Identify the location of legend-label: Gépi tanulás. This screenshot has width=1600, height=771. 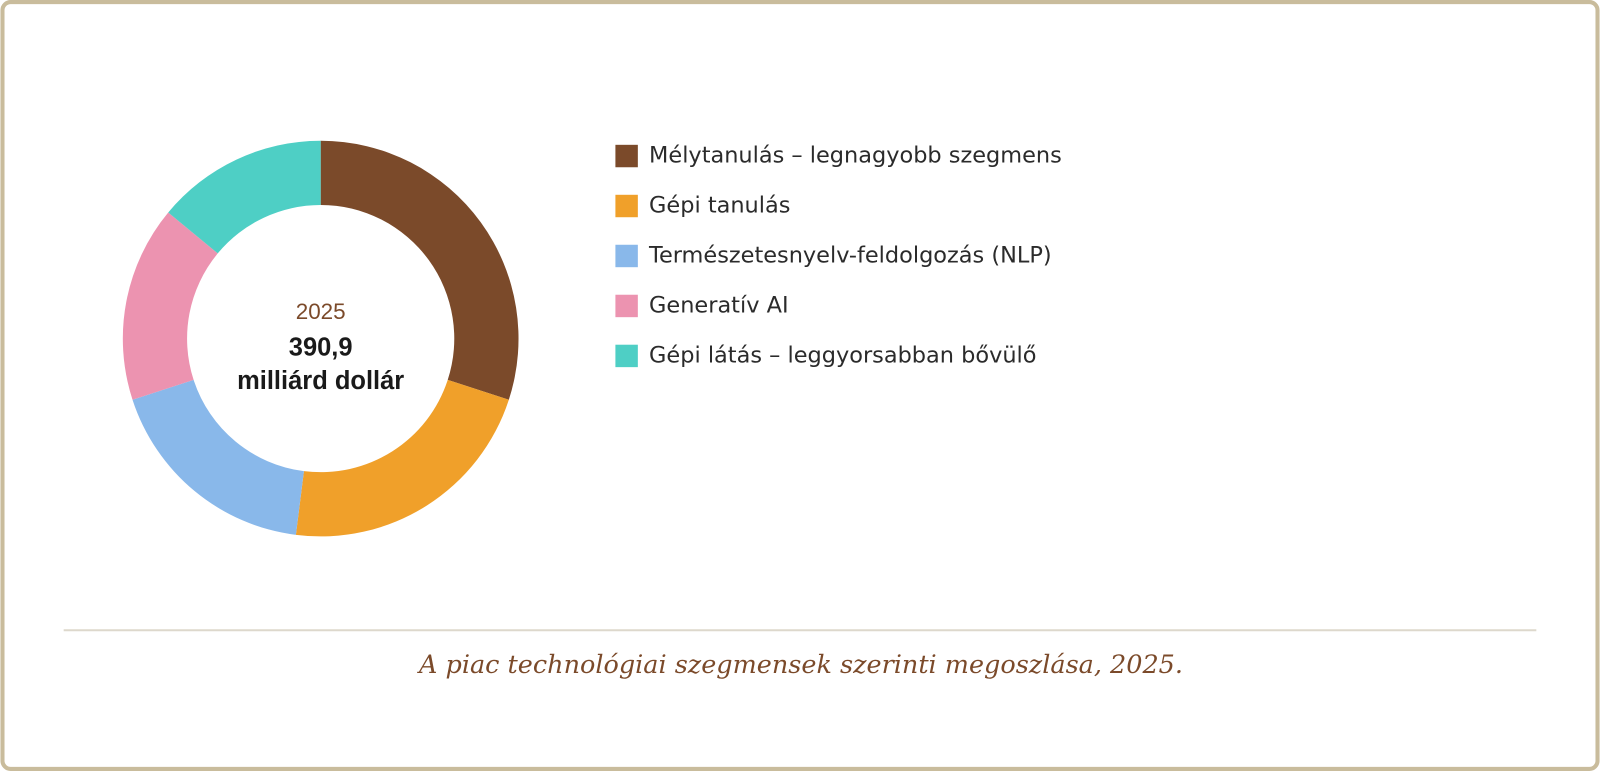
(719, 206).